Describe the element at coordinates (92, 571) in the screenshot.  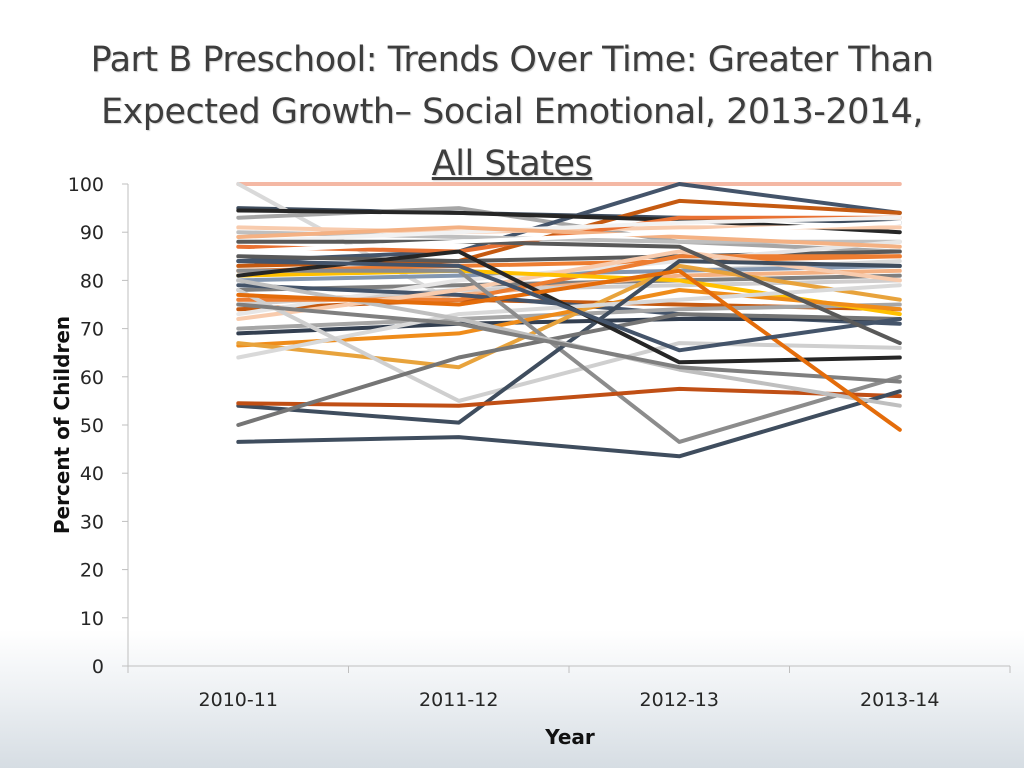
I see `y-tick-label: 20` at that location.